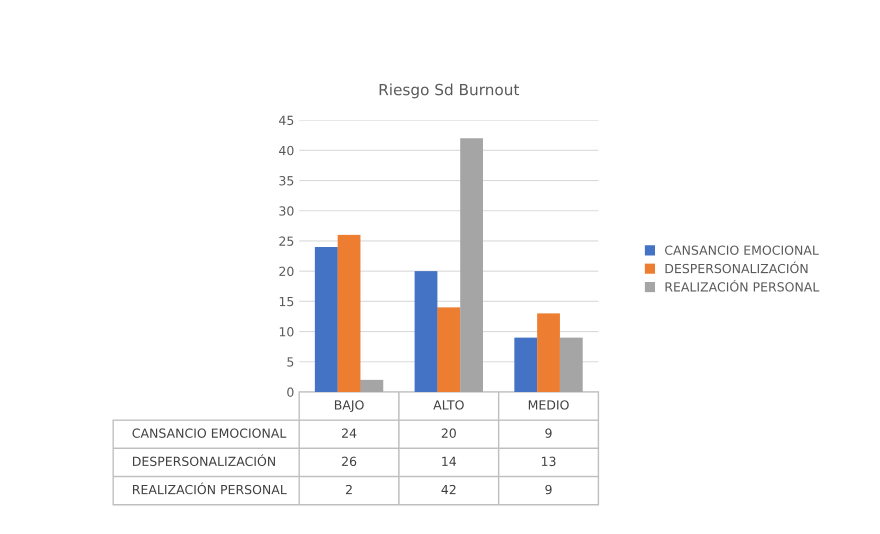 This screenshot has height=534, width=880. What do you see at coordinates (287, 331) in the screenshot?
I see `y-tick-label: 10` at bounding box center [287, 331].